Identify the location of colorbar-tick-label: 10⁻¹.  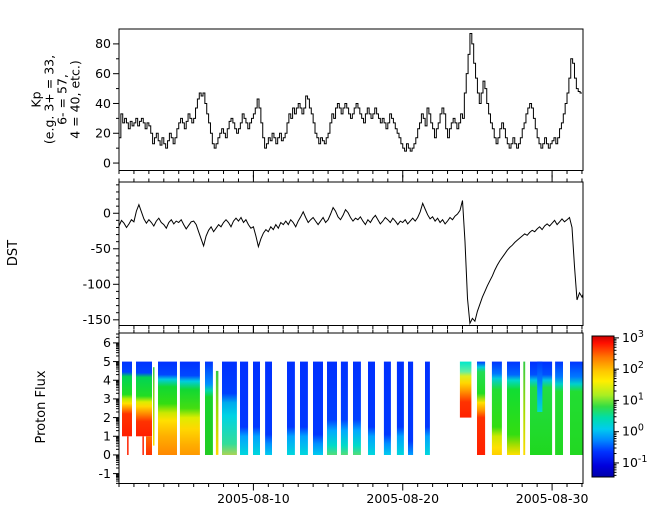
(634, 462).